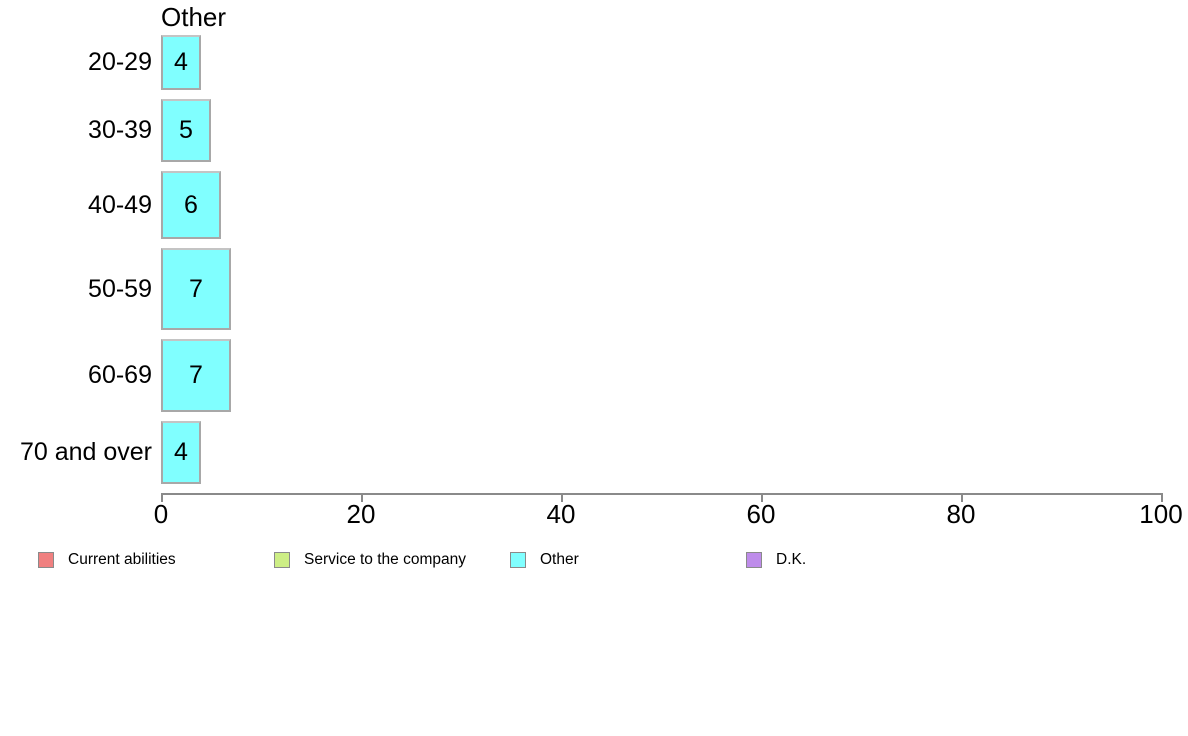  I want to click on axis-tick-label: 20, so click(361, 514).